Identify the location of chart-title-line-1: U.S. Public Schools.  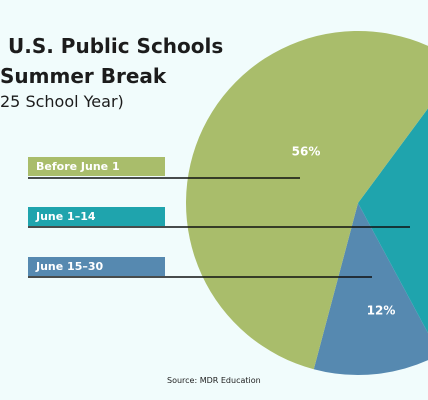
(116, 46).